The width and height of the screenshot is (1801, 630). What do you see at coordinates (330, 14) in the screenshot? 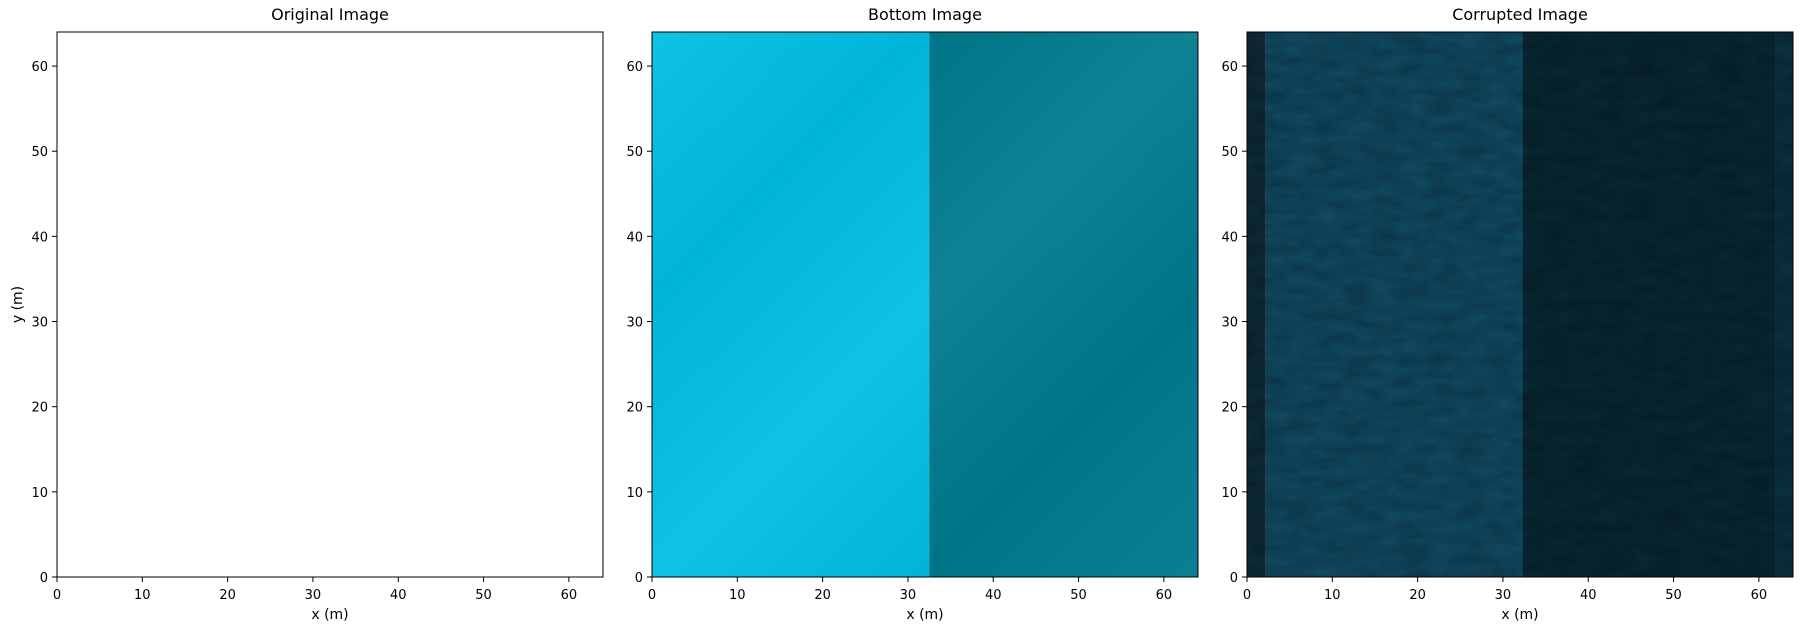
I see `chart-title: Original Image` at bounding box center [330, 14].